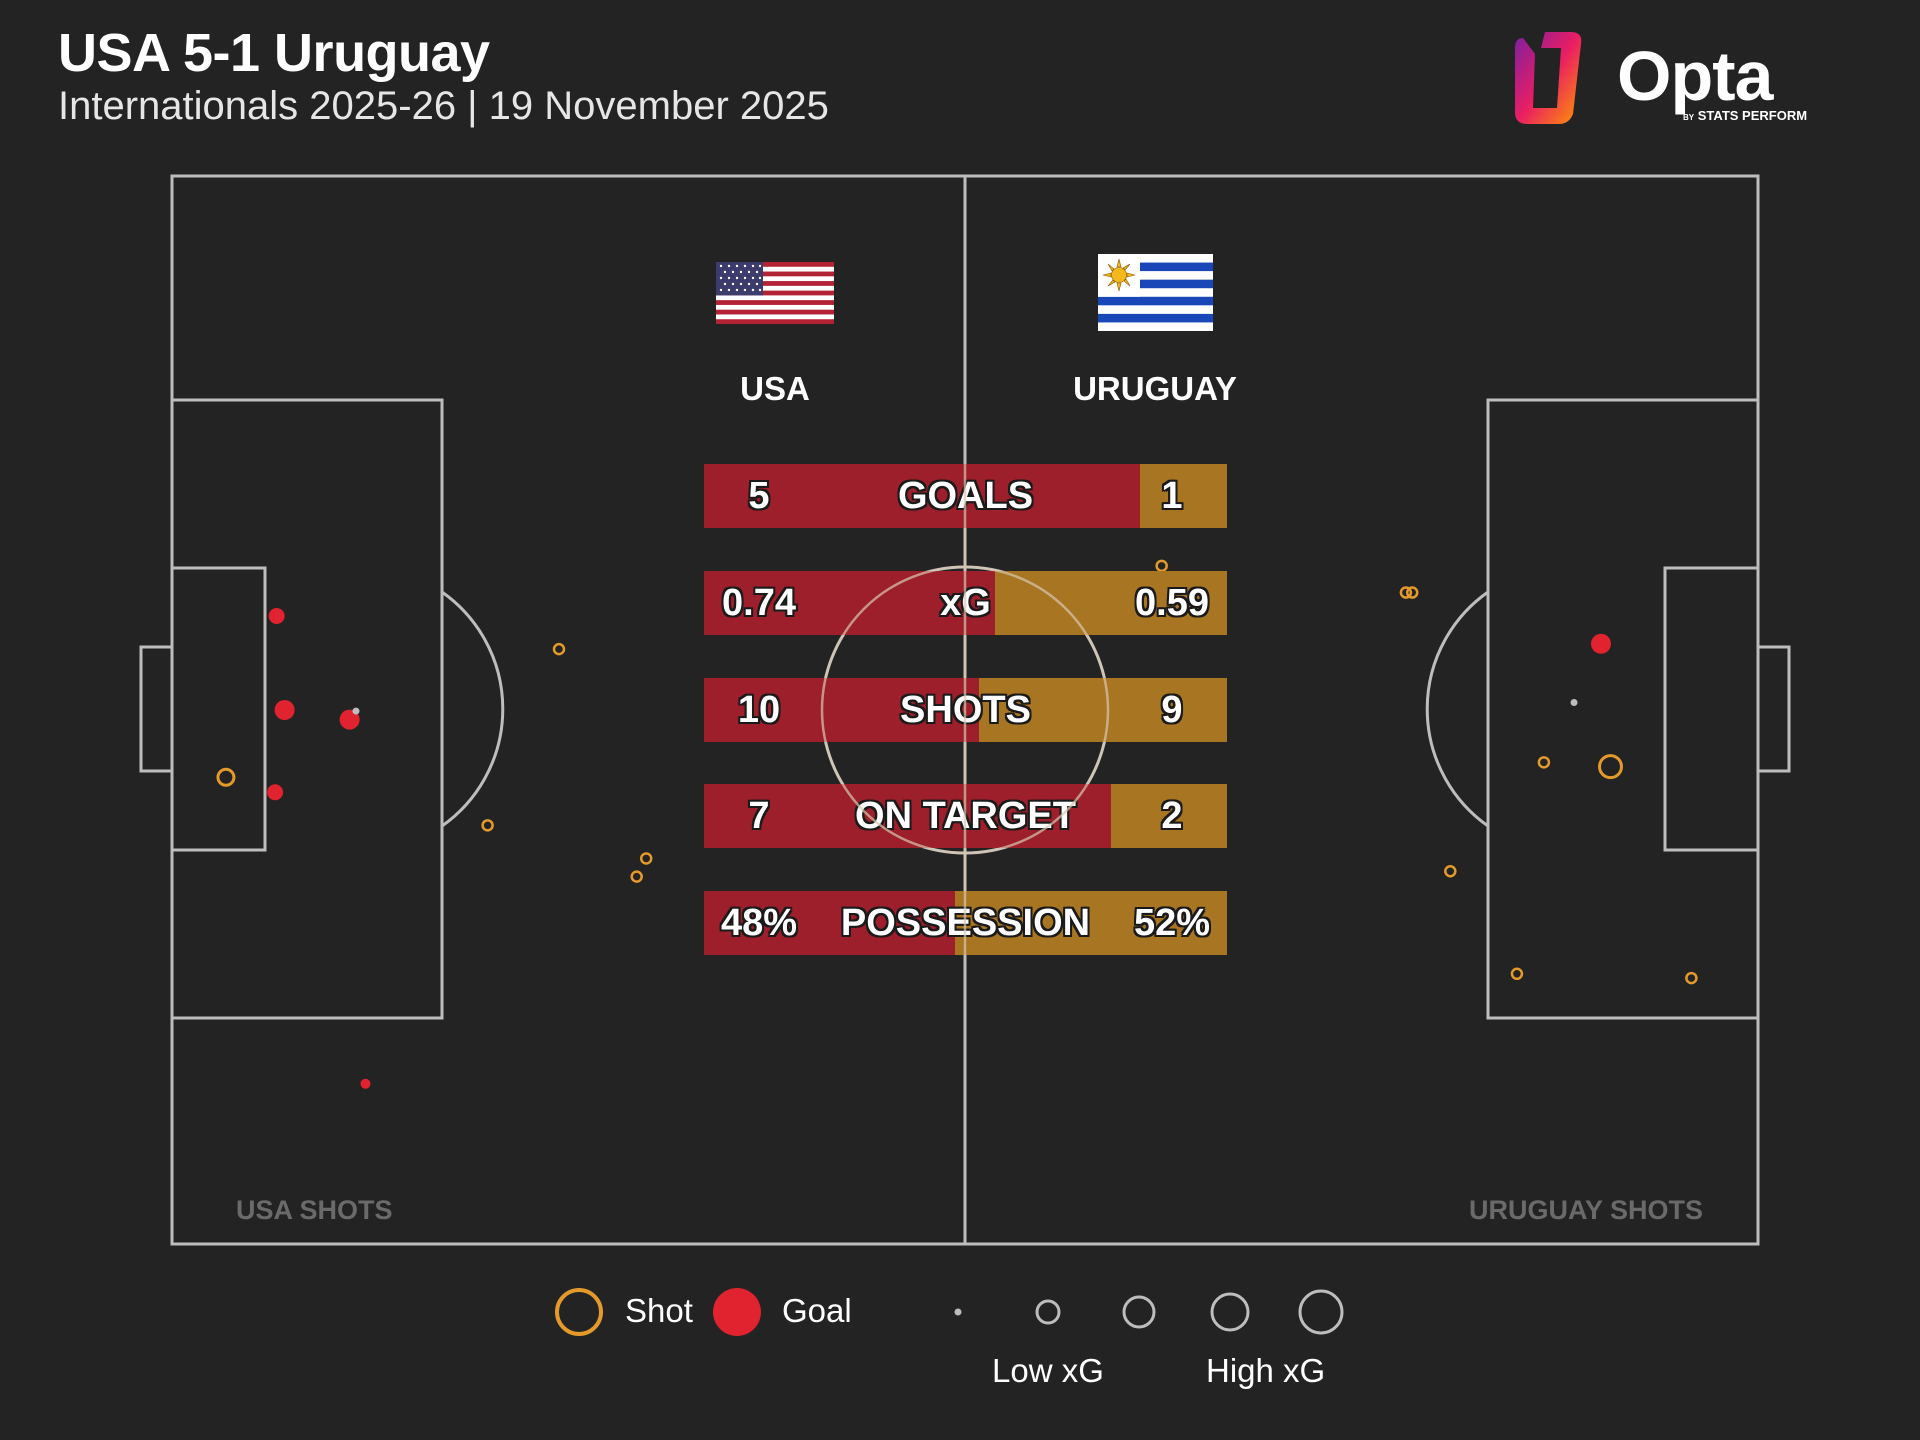 This screenshot has width=1920, height=1440. Describe the element at coordinates (1048, 1370) in the screenshot. I see `legend-low-xg-label: Low xG` at that location.